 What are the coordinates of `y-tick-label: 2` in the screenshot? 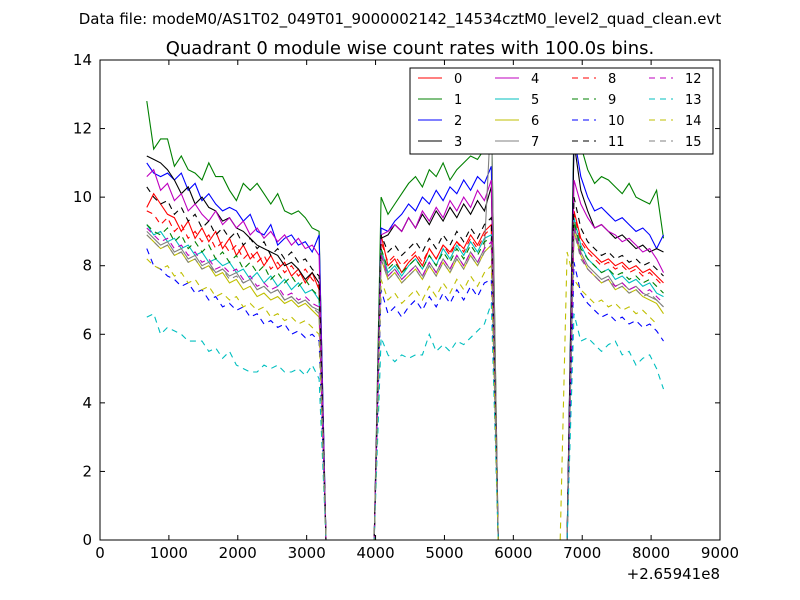 It's located at (87, 471).